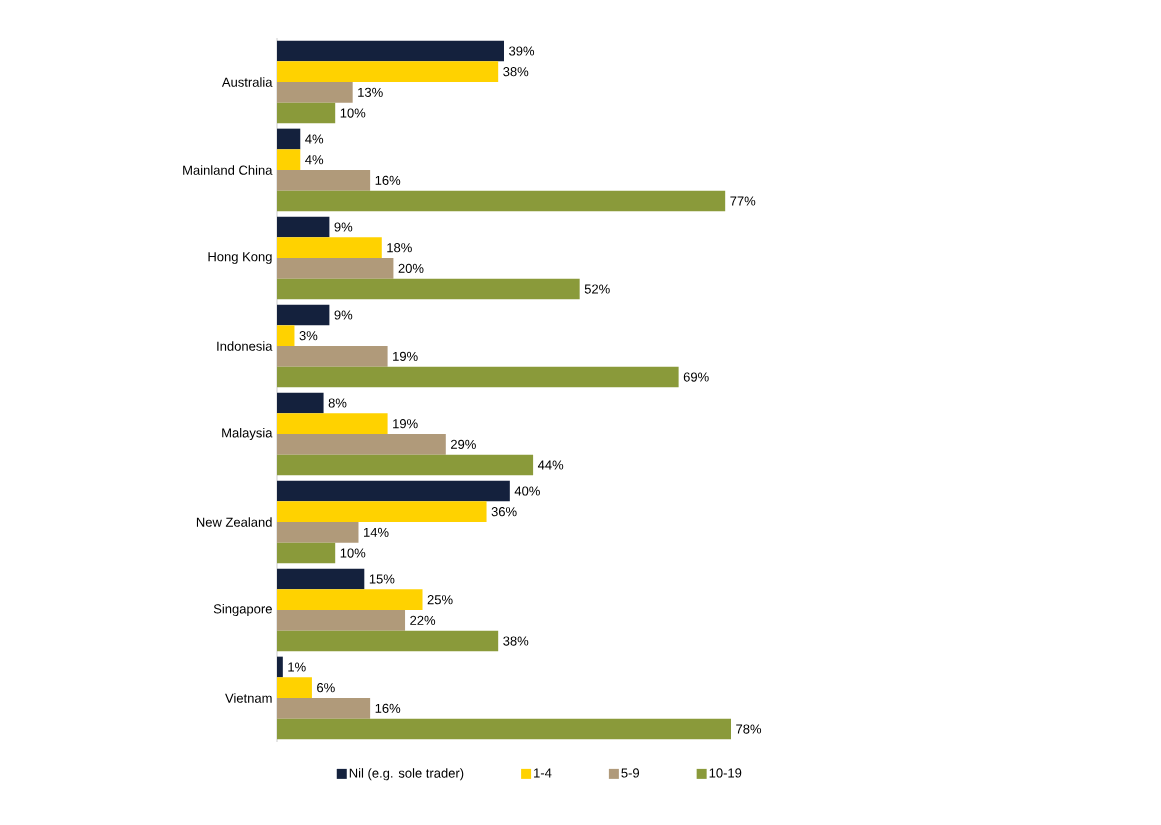  What do you see at coordinates (248, 698) in the screenshot?
I see `y-tick-label: Vietnam` at bounding box center [248, 698].